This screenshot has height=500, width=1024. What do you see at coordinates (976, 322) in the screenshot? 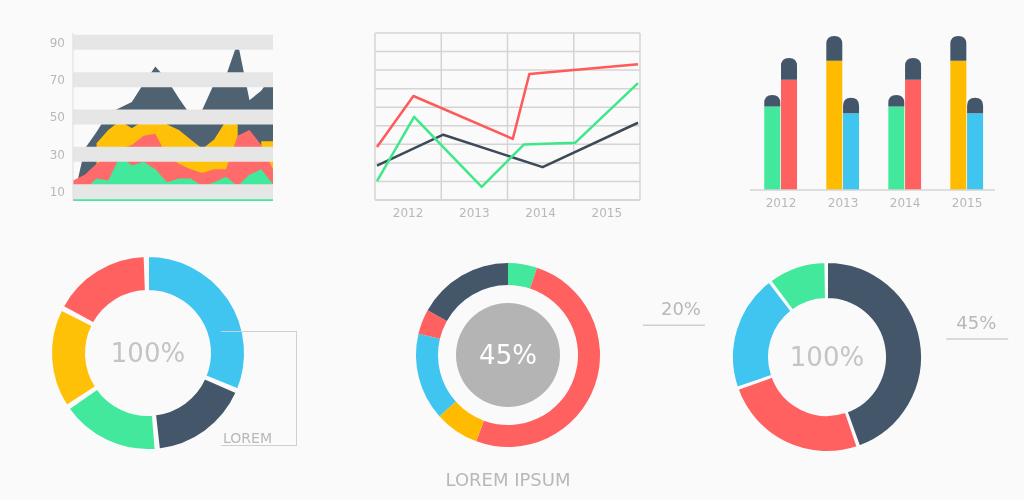
I see `data-label: 45%` at bounding box center [976, 322].